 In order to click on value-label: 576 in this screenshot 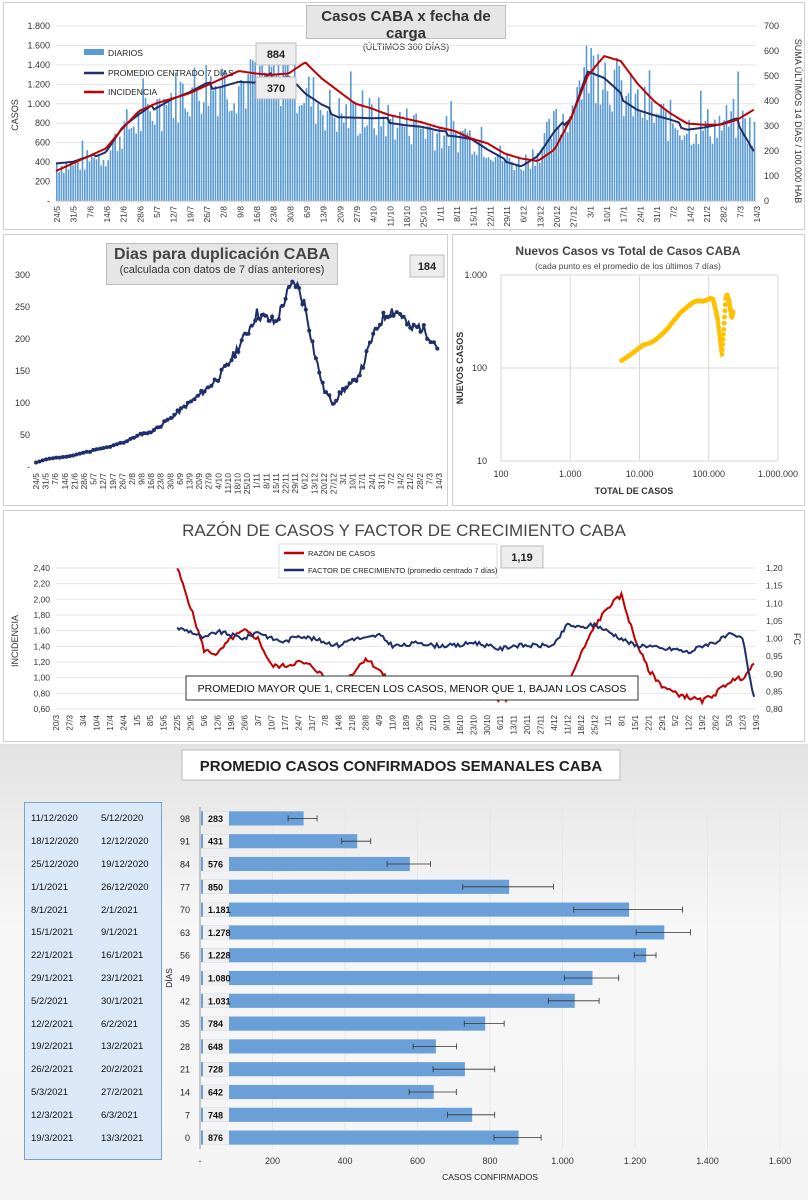, I will do `click(215, 865)`.